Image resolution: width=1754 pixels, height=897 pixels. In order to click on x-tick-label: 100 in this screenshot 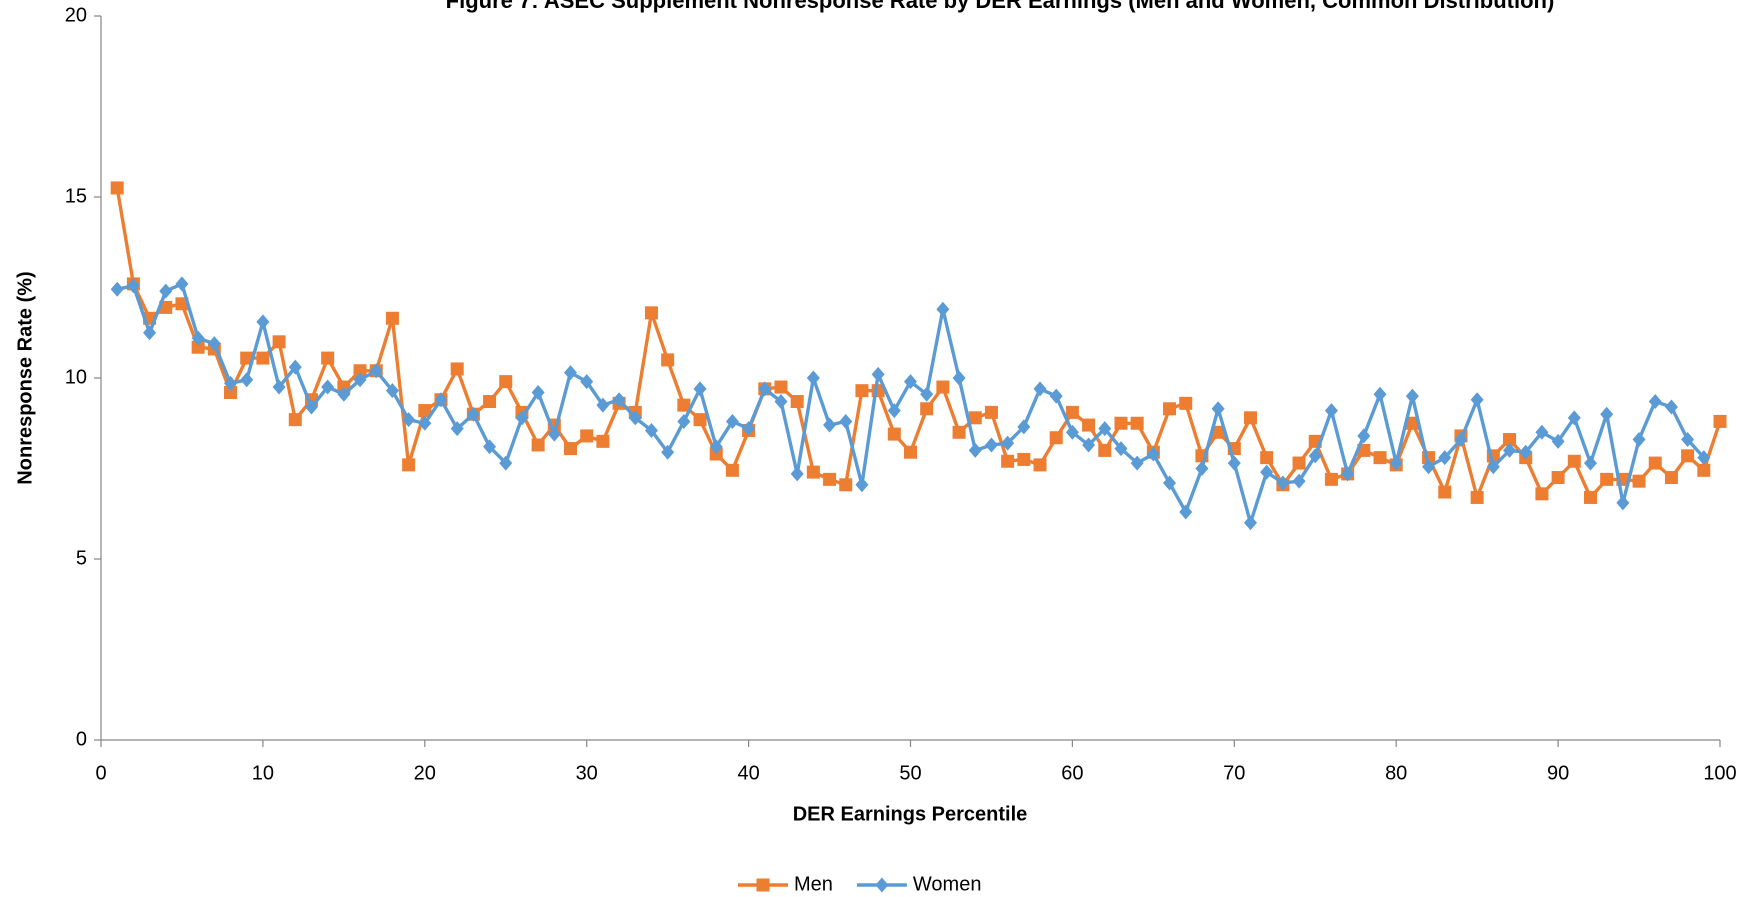, I will do `click(1719, 773)`.